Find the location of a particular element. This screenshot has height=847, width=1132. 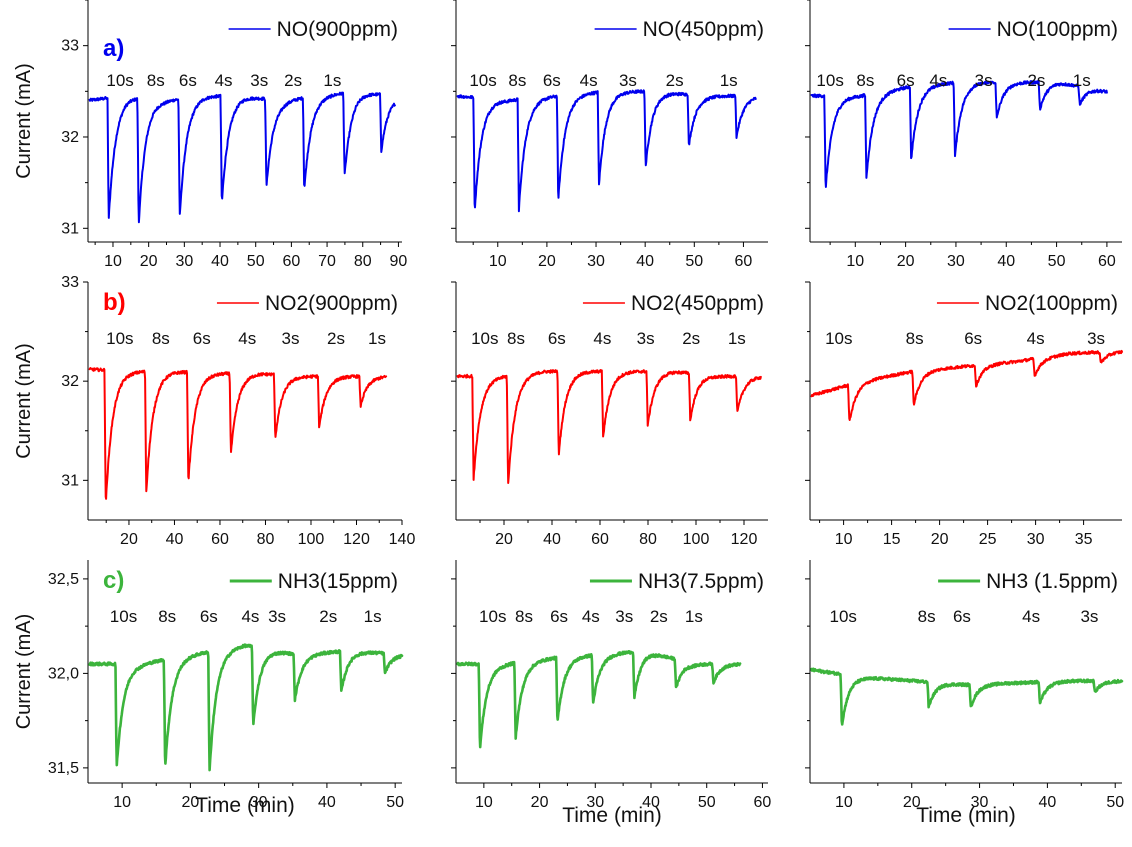

pulse-label-r0p0: 6s is located at coordinates (188, 80).